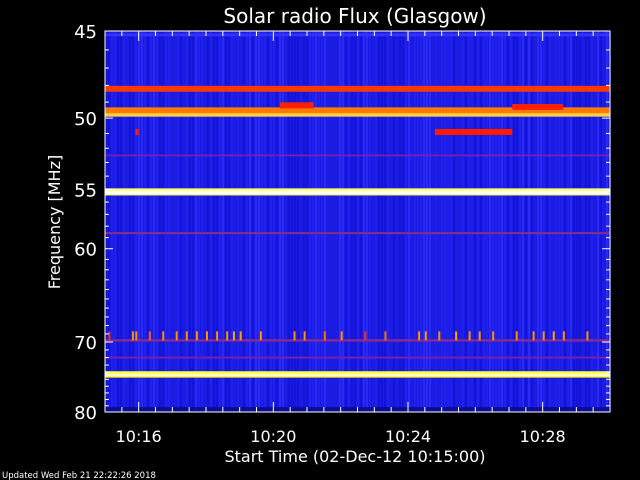 This screenshot has width=640, height=480. Describe the element at coordinates (354, 16) in the screenshot. I see `chart-title: Solar radio Flux (Glasgow)` at that location.